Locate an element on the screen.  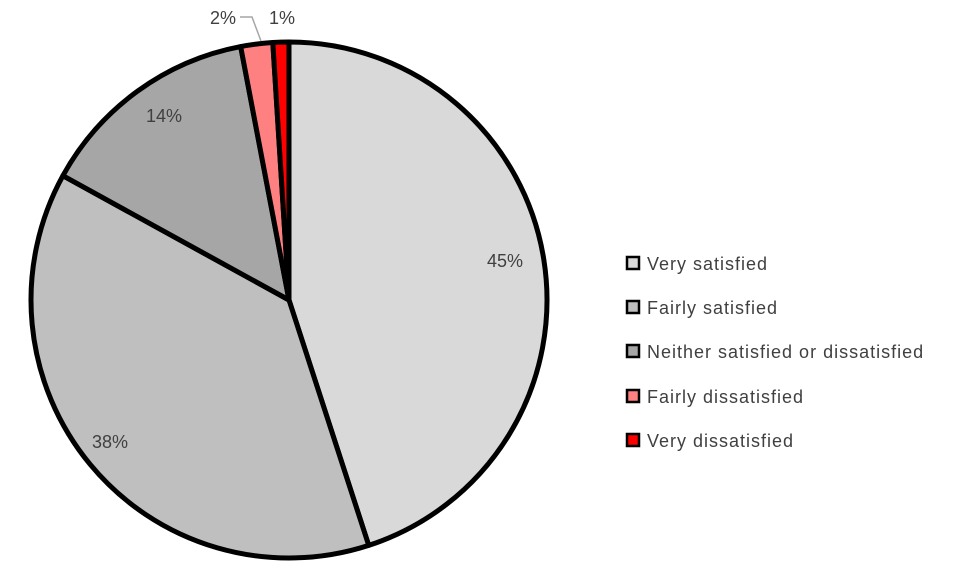
legend-swatch-neither is located at coordinates (633, 351).